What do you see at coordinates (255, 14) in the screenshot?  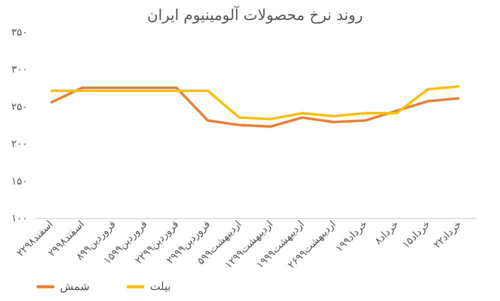 I see `chart-title: روند نرخ محصولات آلومینیوم ایران` at bounding box center [255, 14].